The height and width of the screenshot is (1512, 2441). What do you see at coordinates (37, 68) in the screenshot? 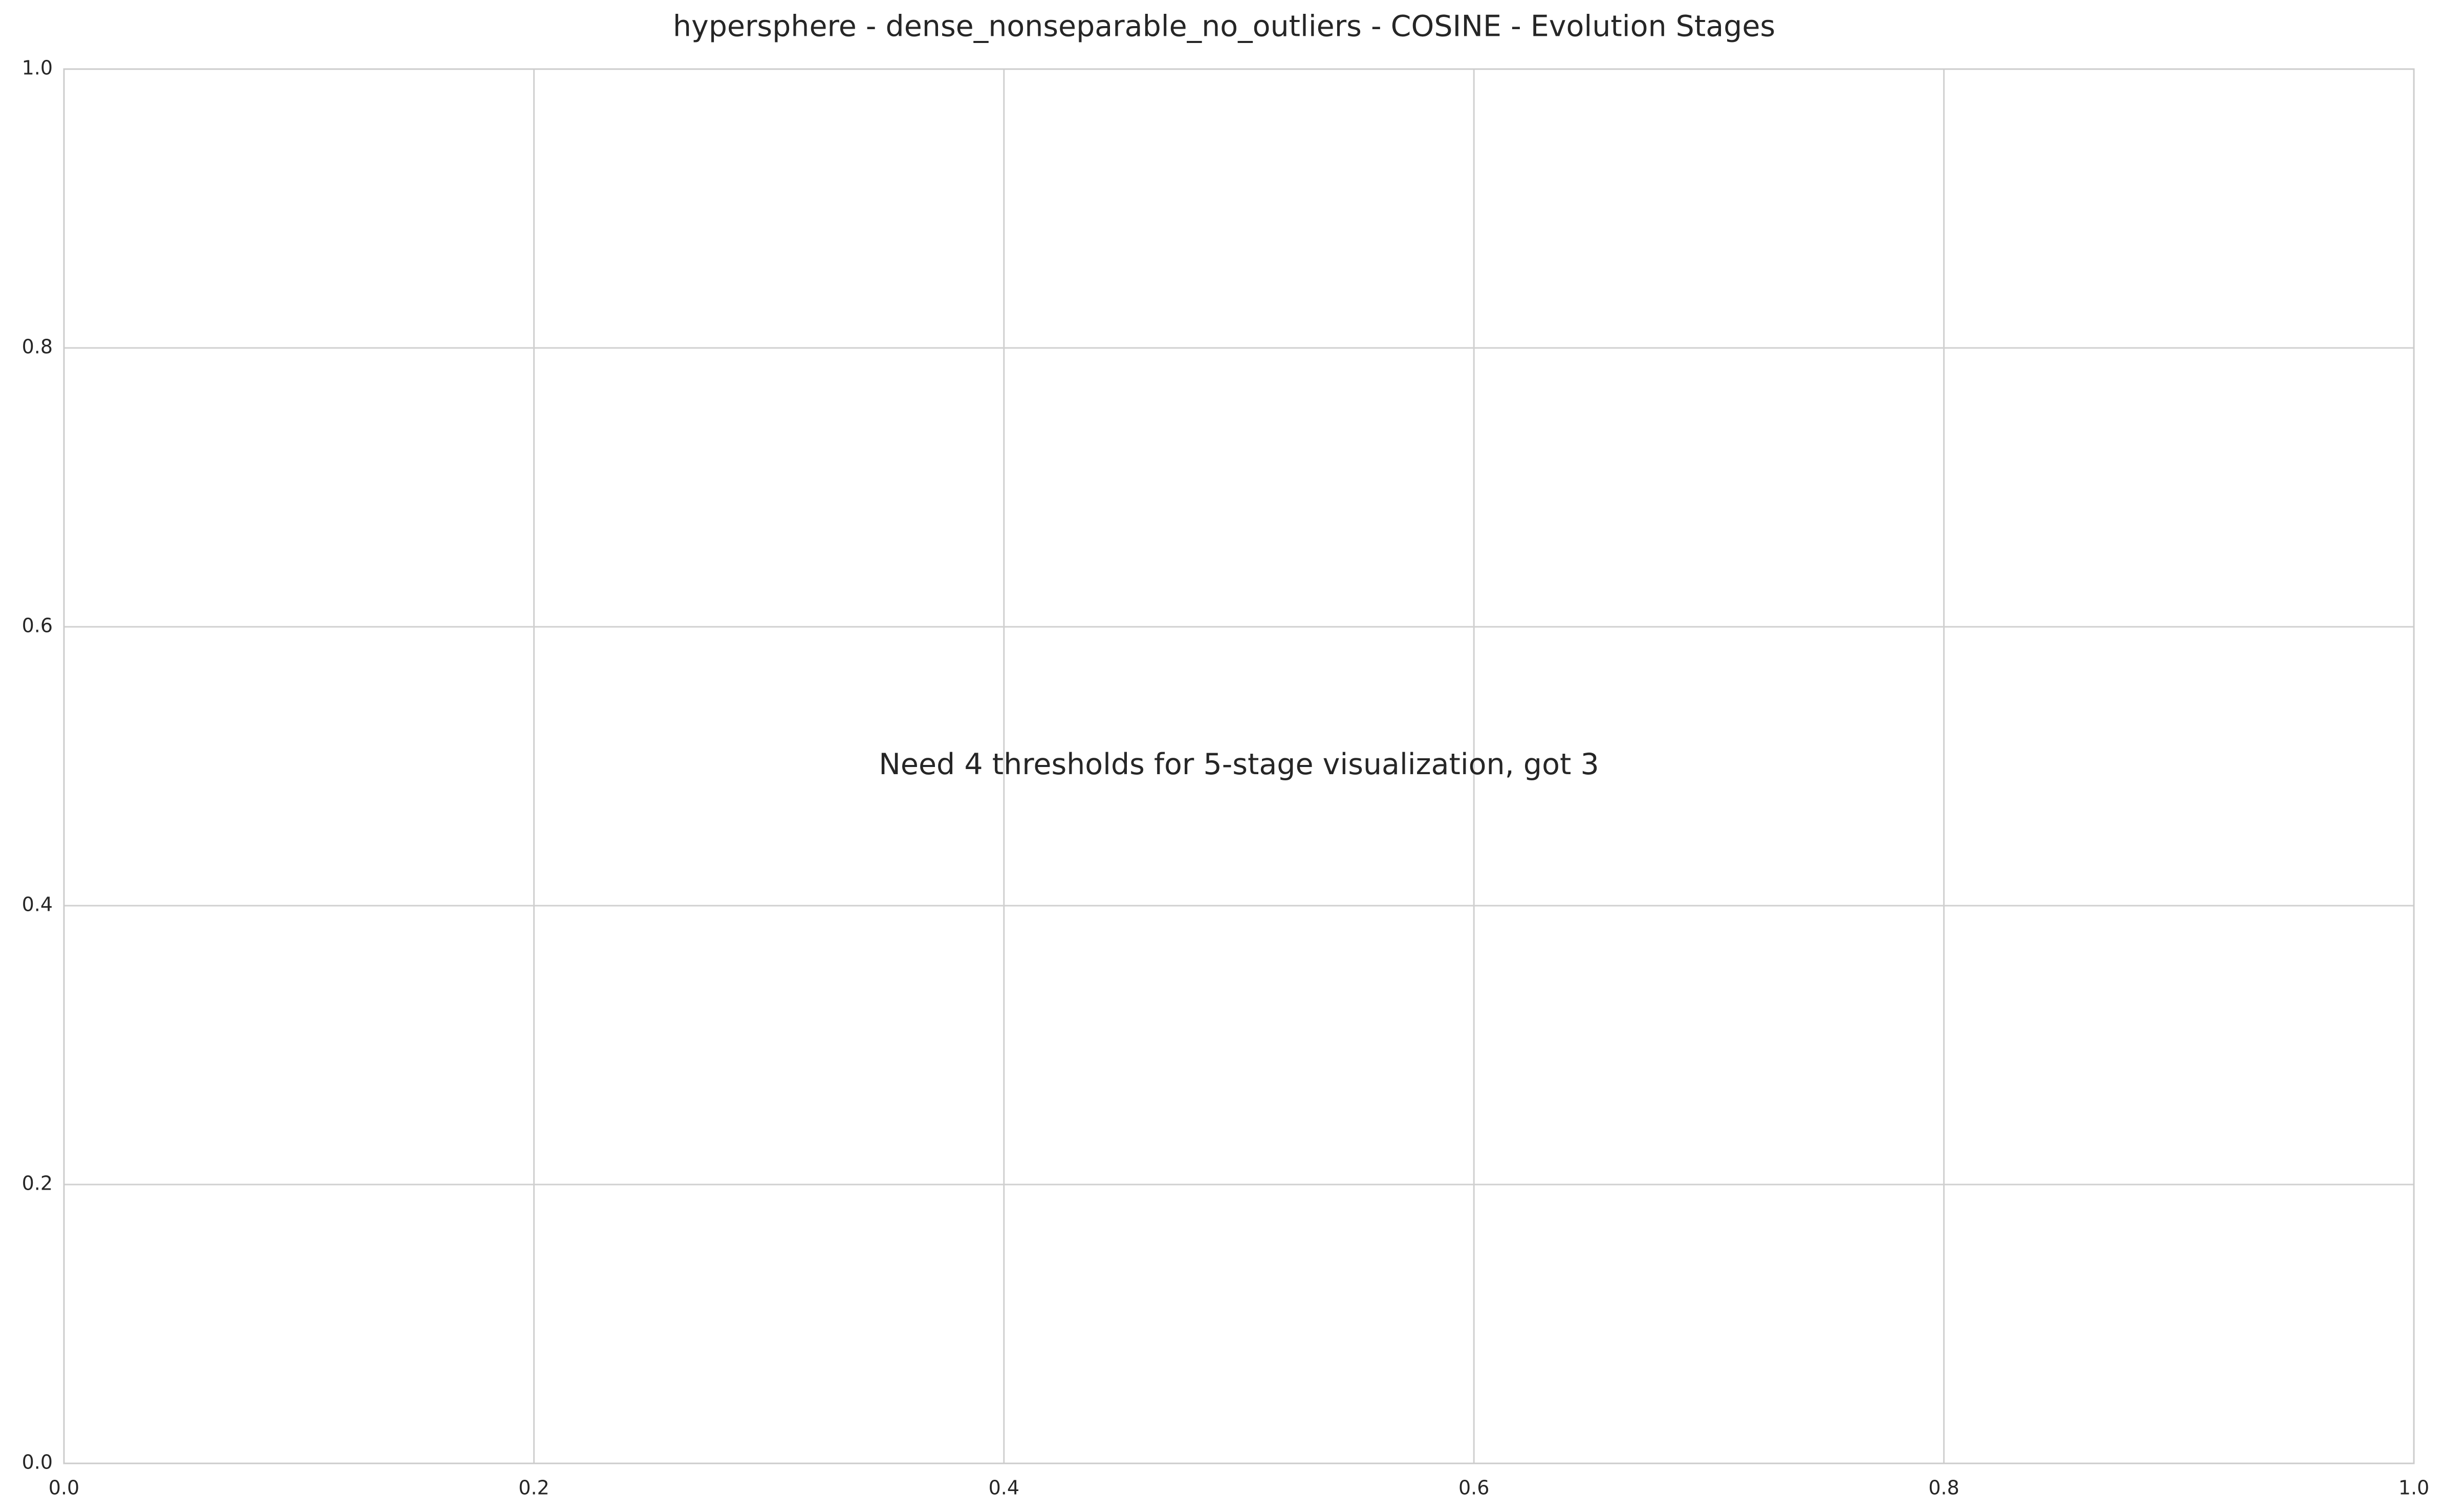
I see `y-tick-label: 1.0` at bounding box center [37, 68].